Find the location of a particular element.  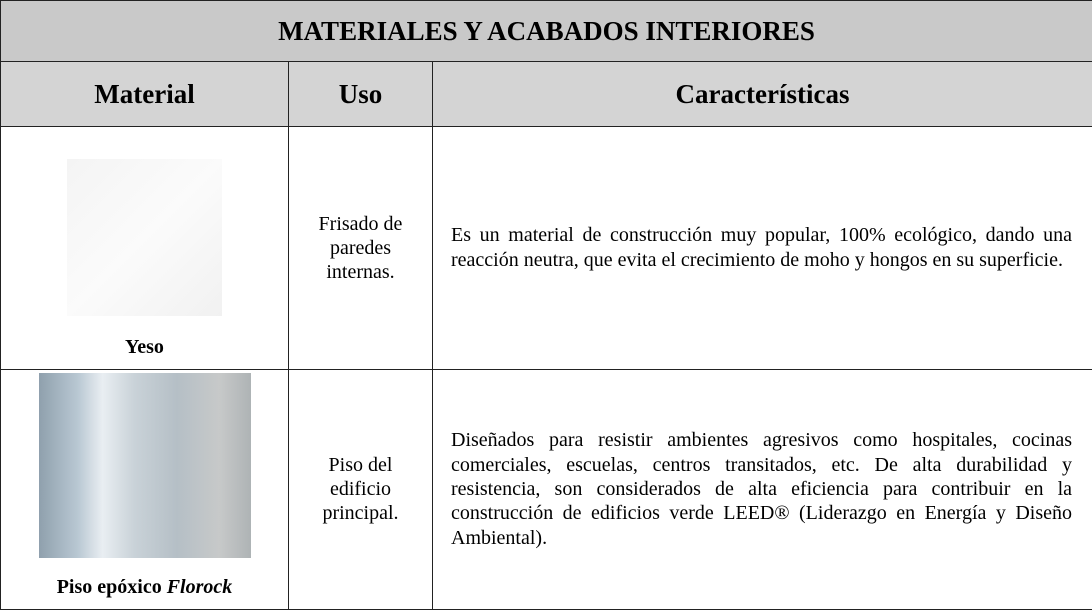

material-cell: Piso epóxico Florock is located at coordinates (144, 489).